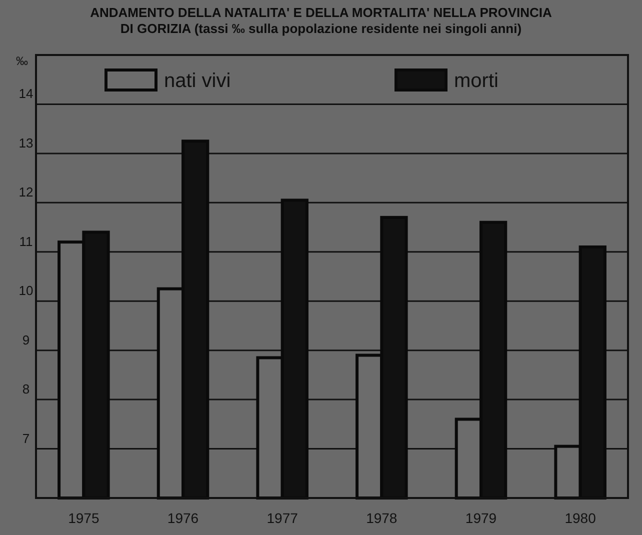 The image size is (642, 535). Describe the element at coordinates (26, 438) in the screenshot. I see `y-tick-label: 7` at that location.